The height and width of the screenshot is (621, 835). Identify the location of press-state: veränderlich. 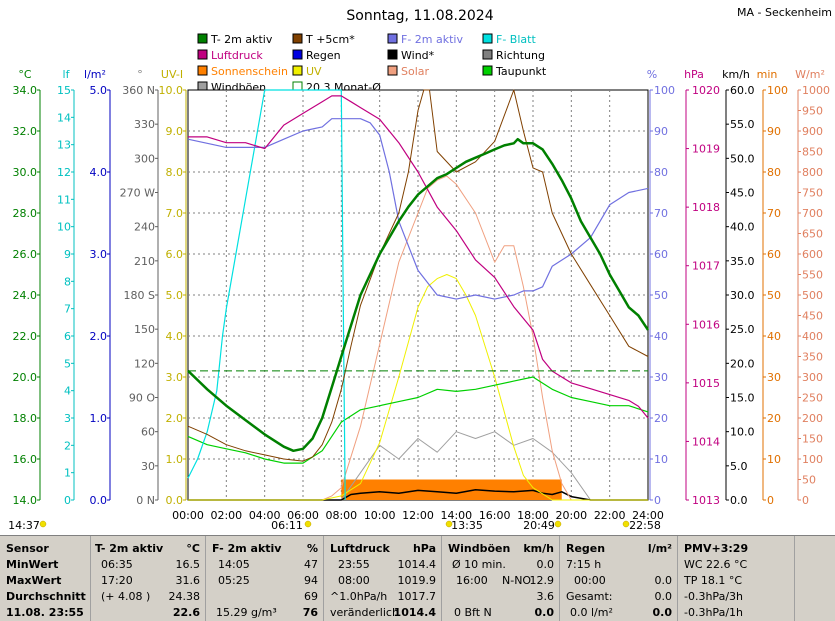
(364, 612).